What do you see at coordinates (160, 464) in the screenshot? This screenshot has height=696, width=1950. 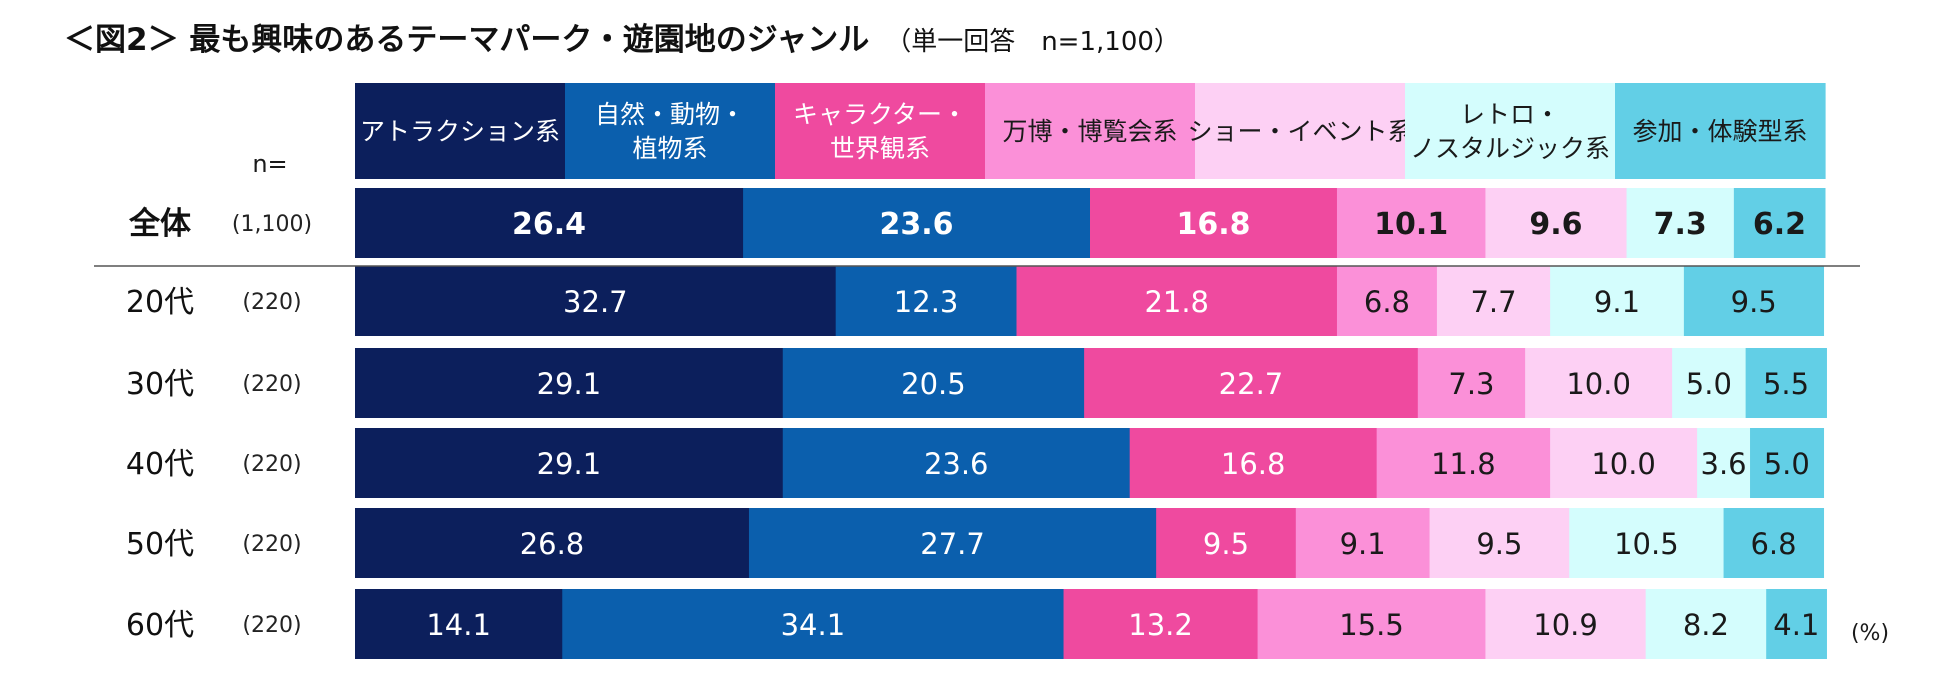 I see `category-label: 40代` at bounding box center [160, 464].